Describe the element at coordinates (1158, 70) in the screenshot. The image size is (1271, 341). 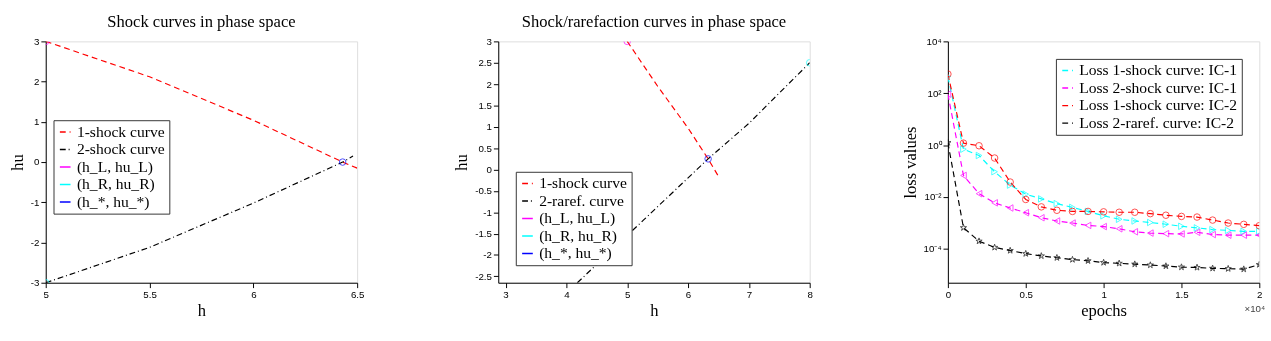
I see `legend-label: Loss 1-shock curve: IC-1` at that location.